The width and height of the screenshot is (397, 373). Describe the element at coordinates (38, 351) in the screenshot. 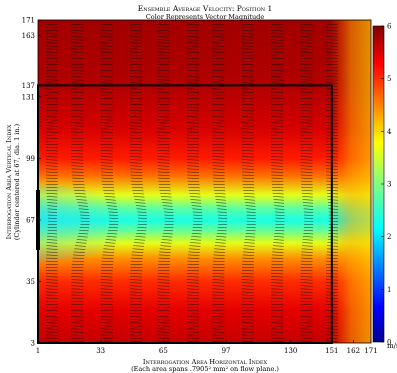

I see `x-tick-label: 1` at that location.